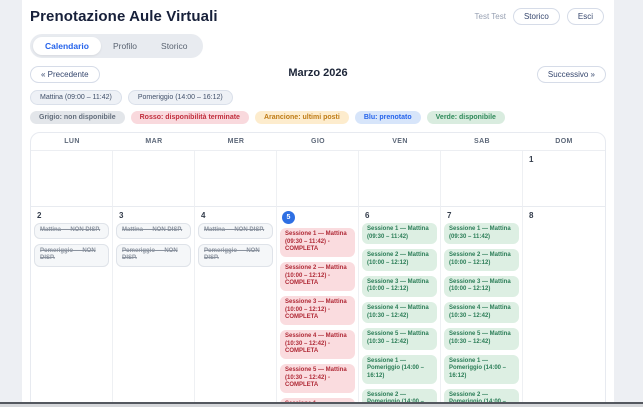  What do you see at coordinates (490, 16) in the screenshot?
I see `user-name: Test Test` at bounding box center [490, 16].